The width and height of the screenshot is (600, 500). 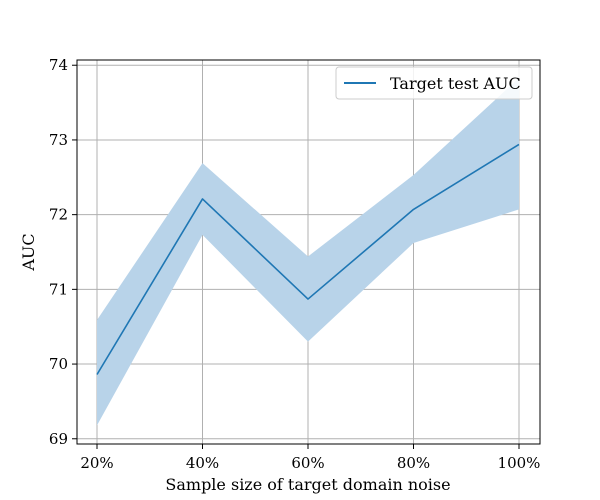 I want to click on y-axis-label: AUC, so click(x=28, y=252).